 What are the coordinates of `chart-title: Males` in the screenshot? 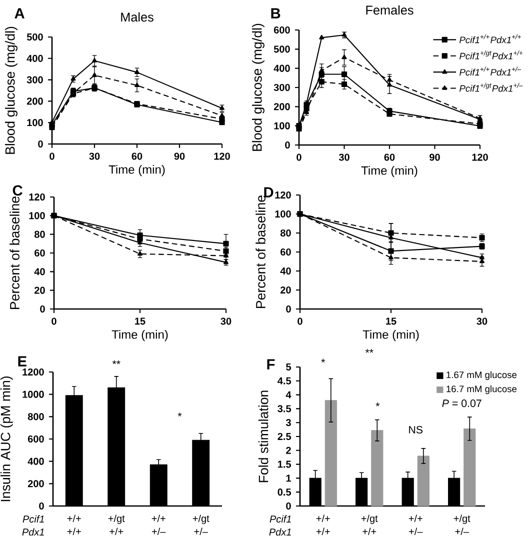 It's located at (137, 17).